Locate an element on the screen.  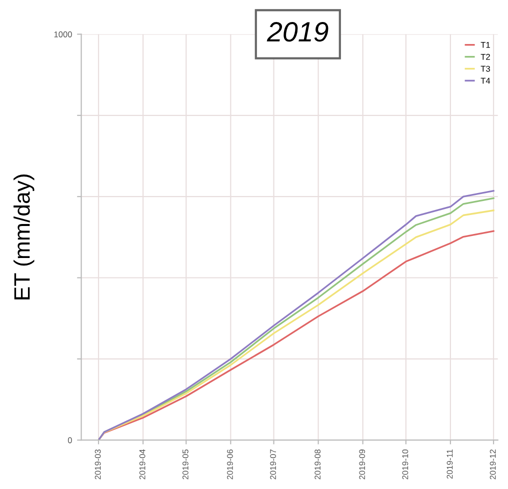
x-tick-label: 2019-11 is located at coordinates (449, 464).